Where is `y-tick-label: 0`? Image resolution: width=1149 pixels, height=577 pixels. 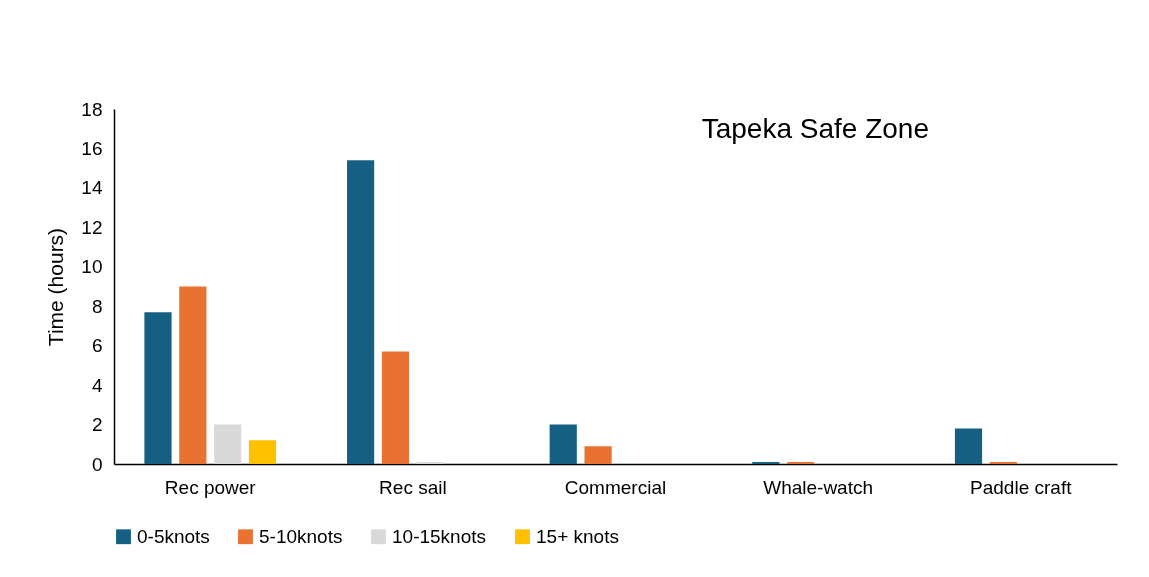 y-tick-label: 0 is located at coordinates (97, 464).